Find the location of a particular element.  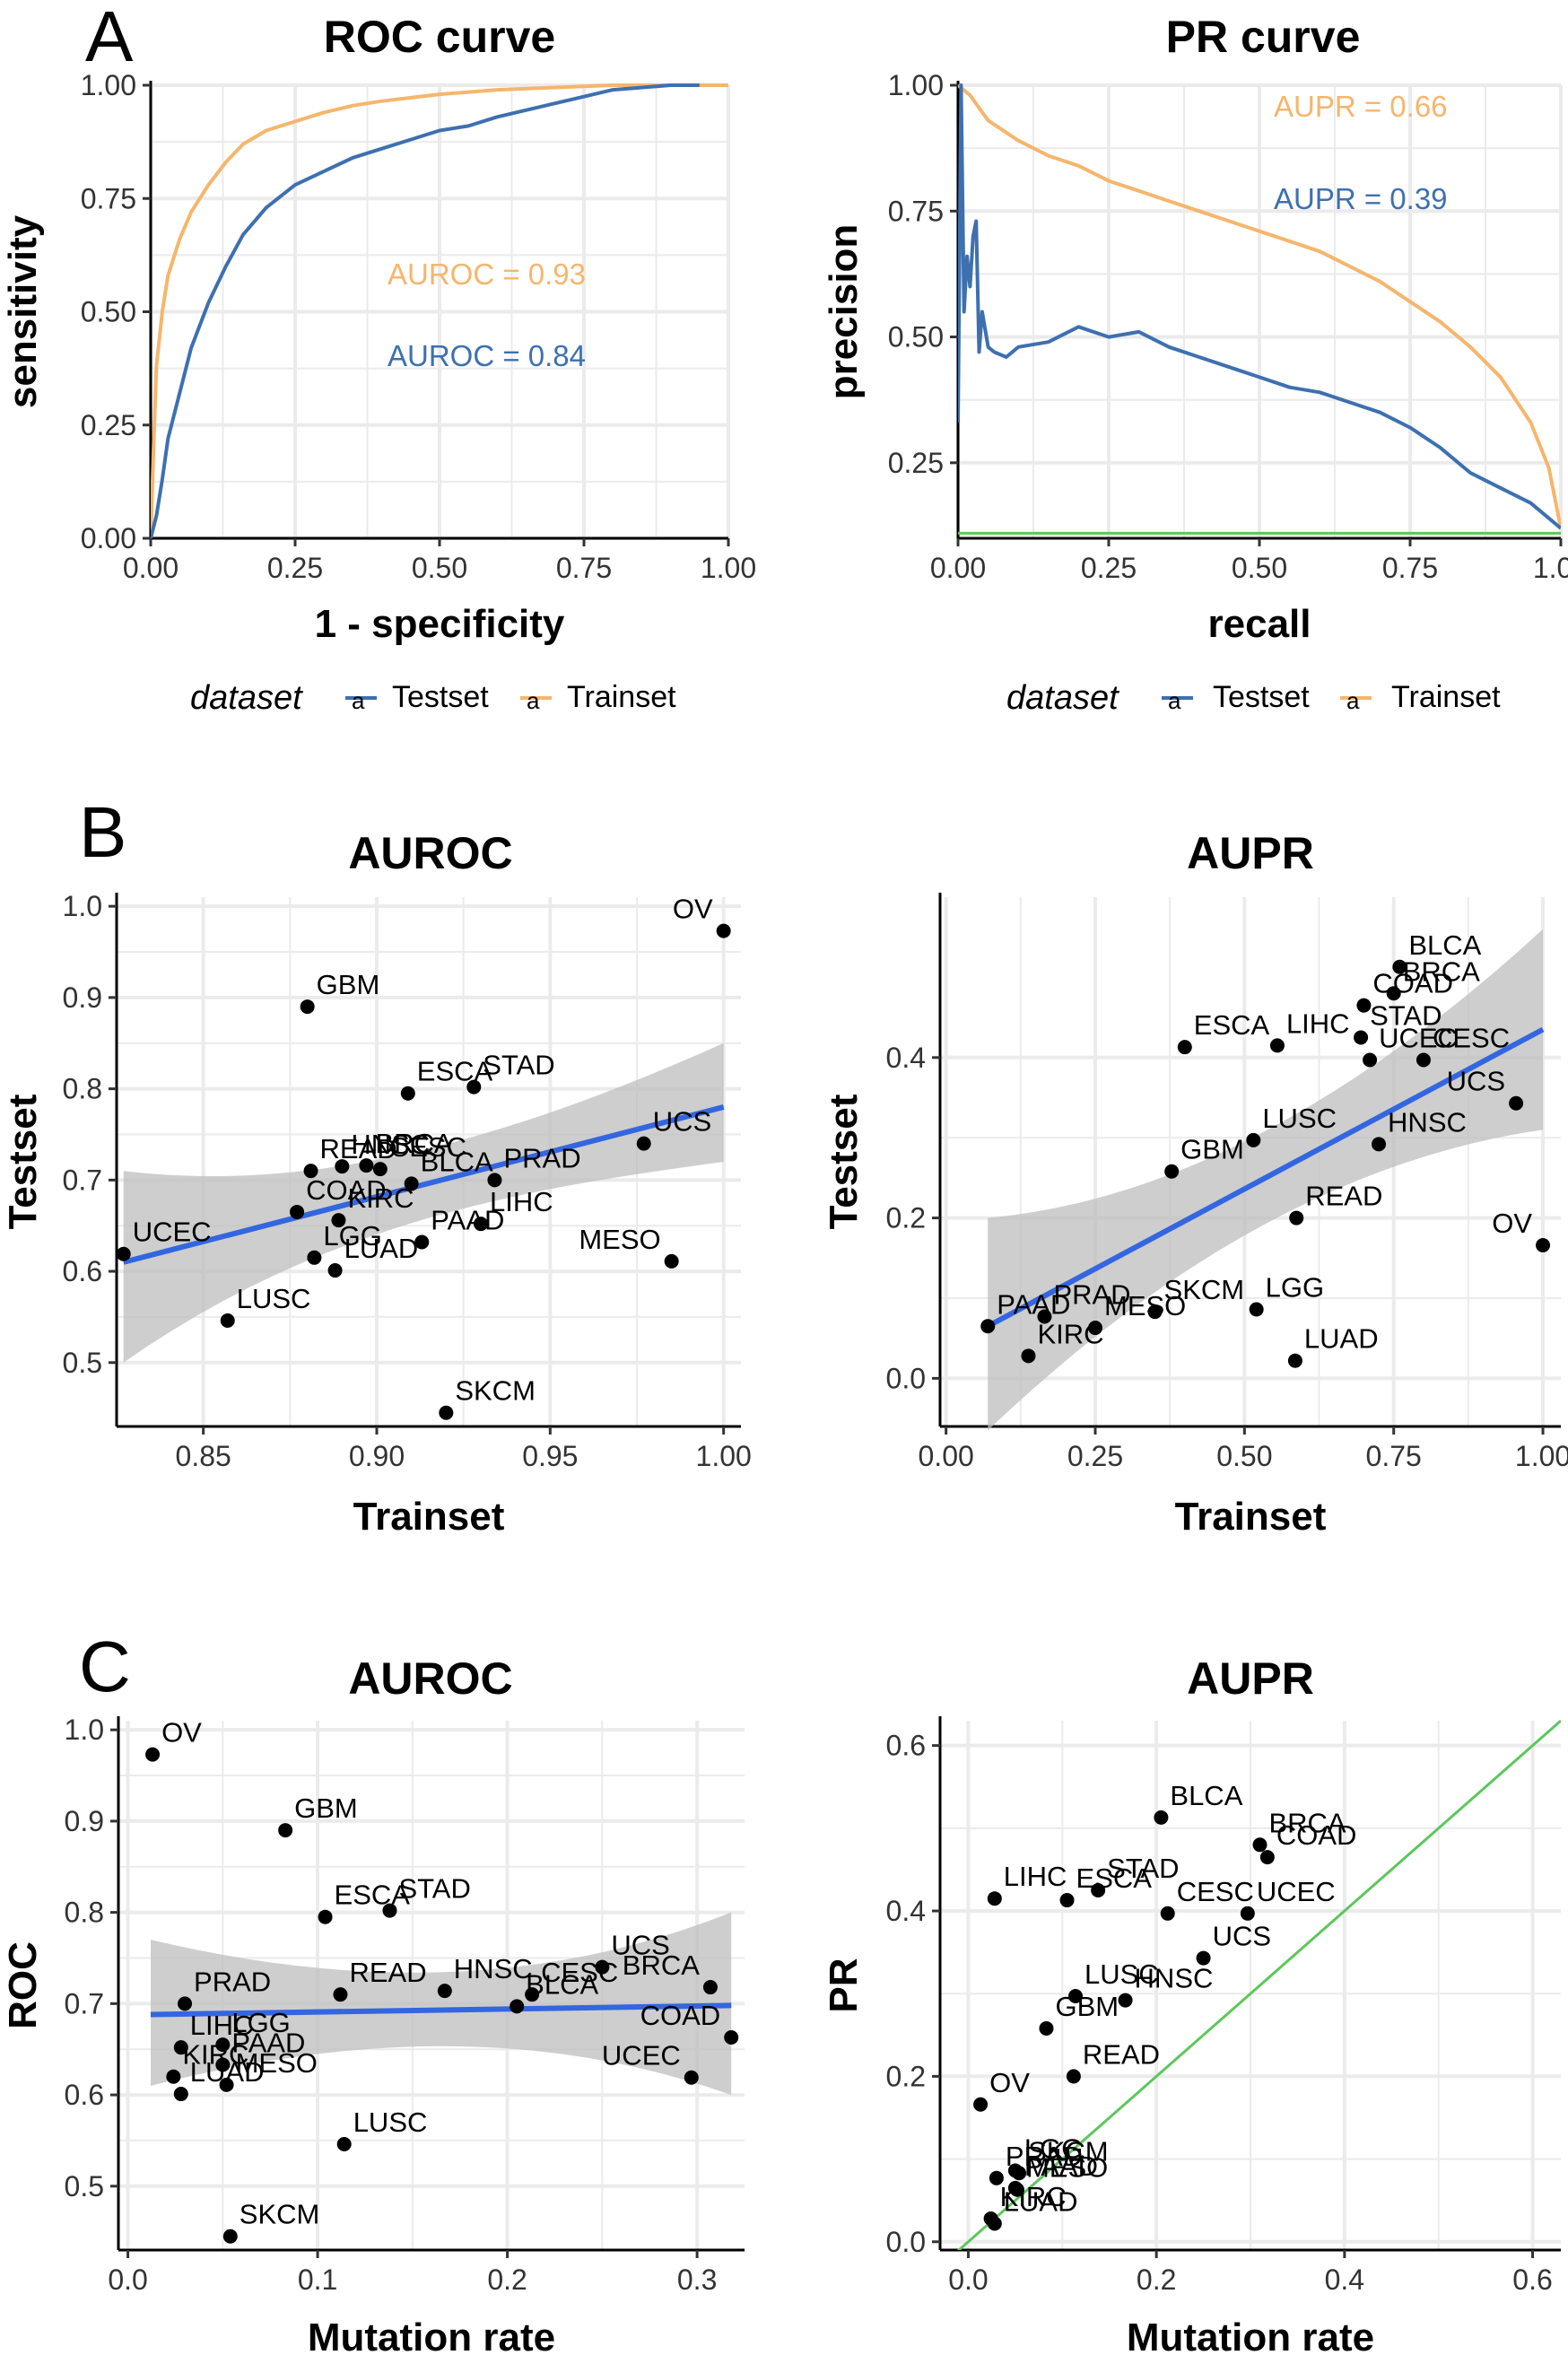

legend-label-testset: Testset is located at coordinates (1261, 697).